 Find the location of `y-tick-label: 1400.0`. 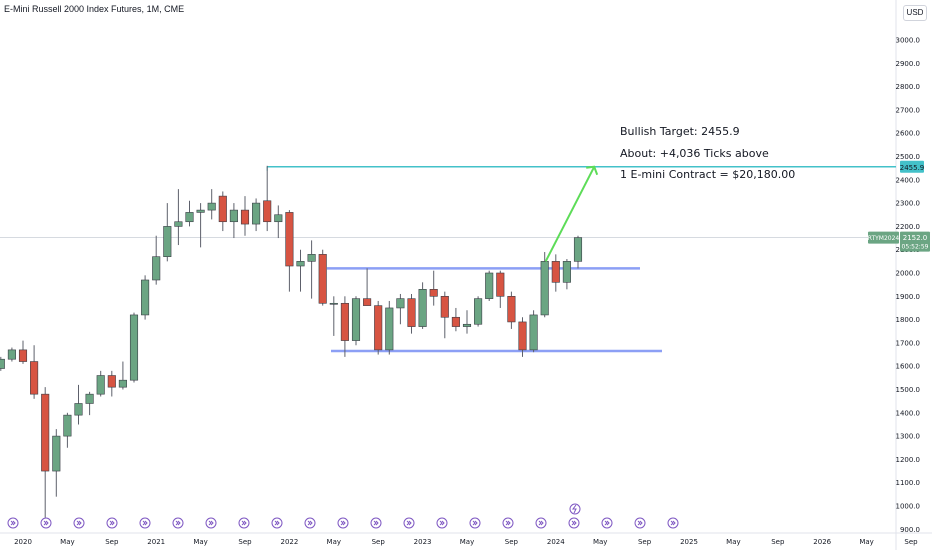

y-tick-label: 1400.0 is located at coordinates (908, 413).